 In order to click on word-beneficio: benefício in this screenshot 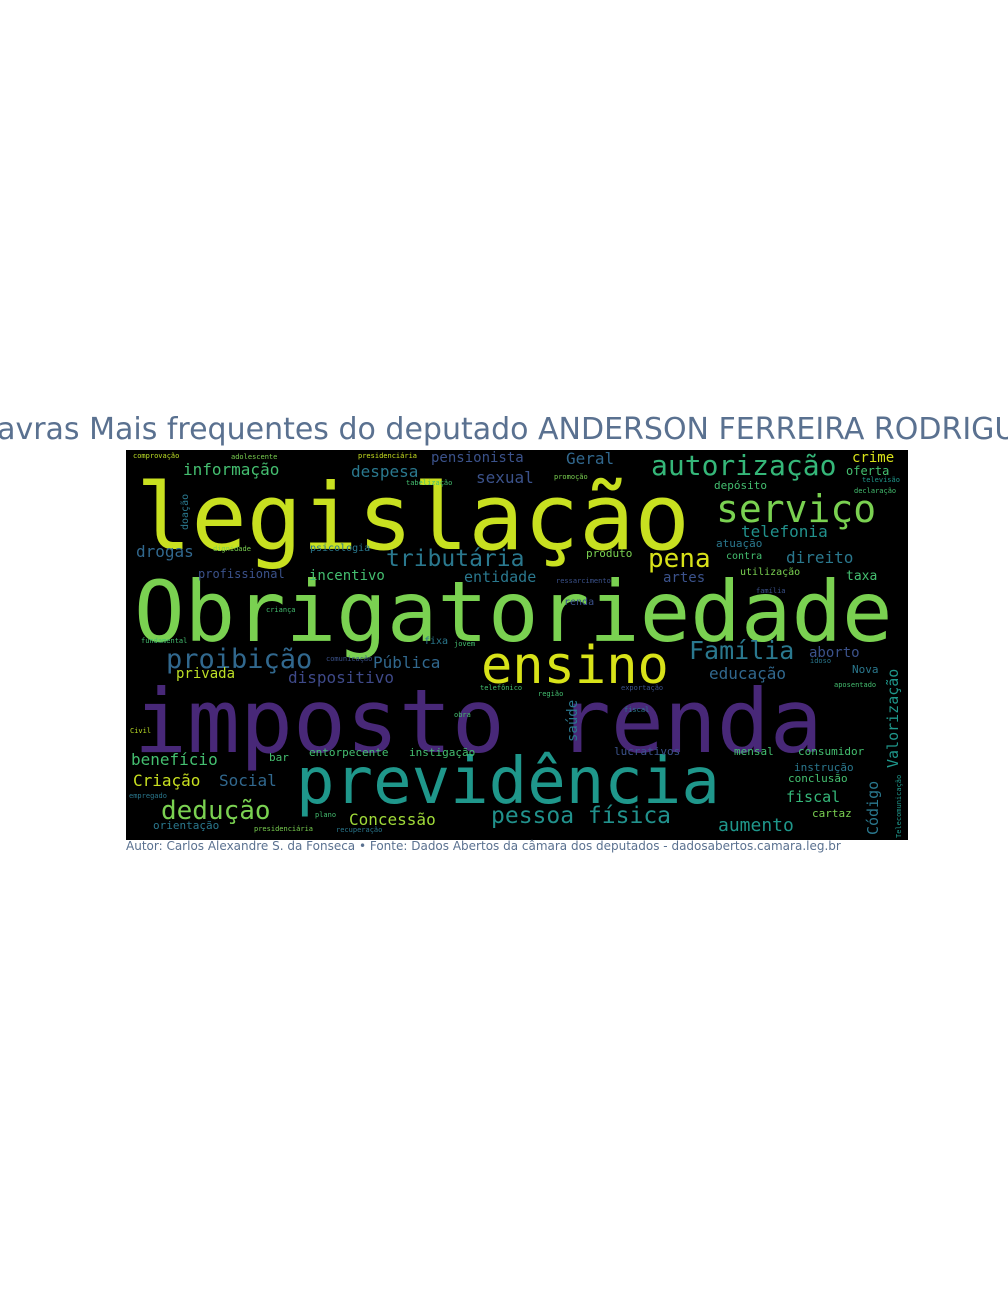, I will do `click(174, 759)`.